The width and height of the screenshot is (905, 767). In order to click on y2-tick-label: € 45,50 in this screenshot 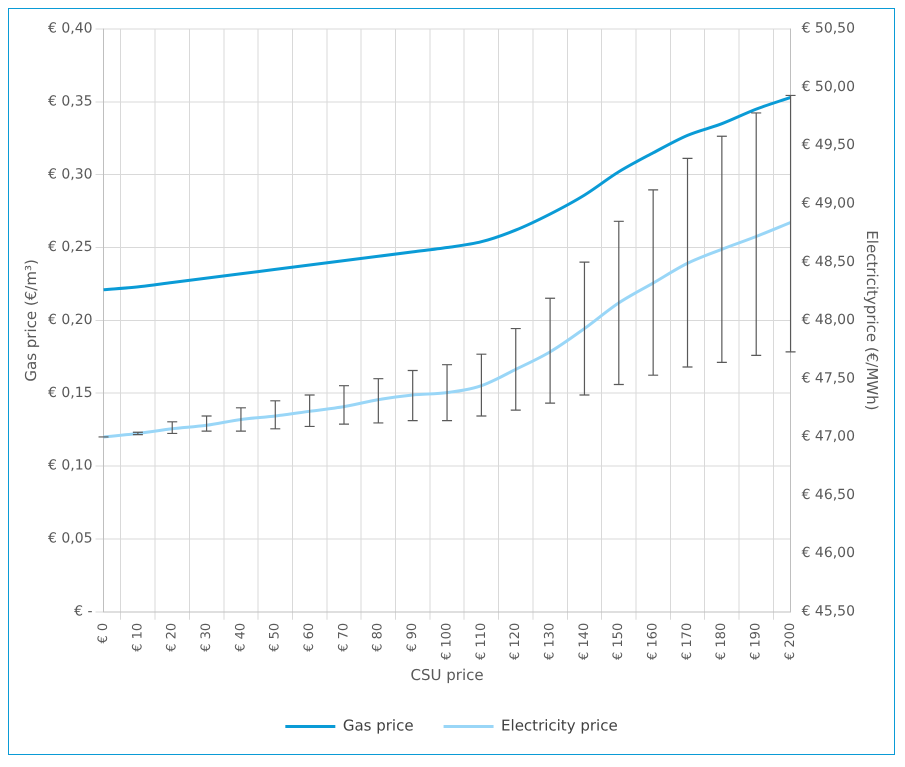, I will do `click(828, 611)`.